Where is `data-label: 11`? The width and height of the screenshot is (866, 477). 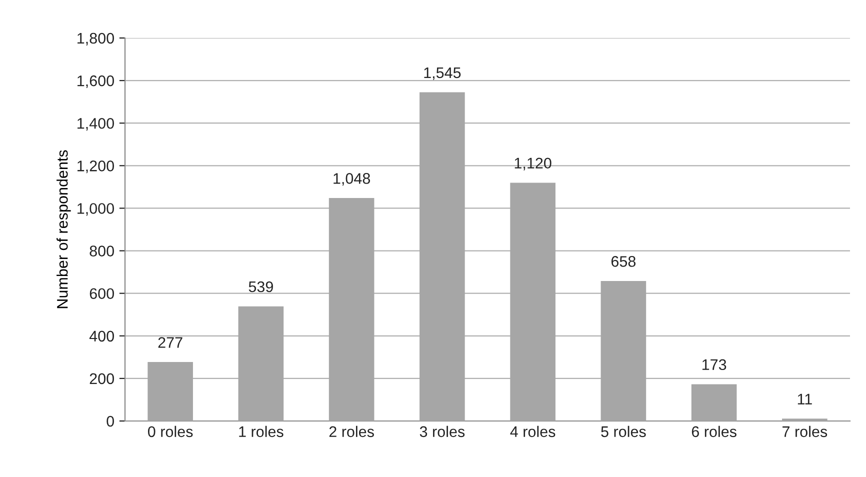 data-label: 11 is located at coordinates (805, 399).